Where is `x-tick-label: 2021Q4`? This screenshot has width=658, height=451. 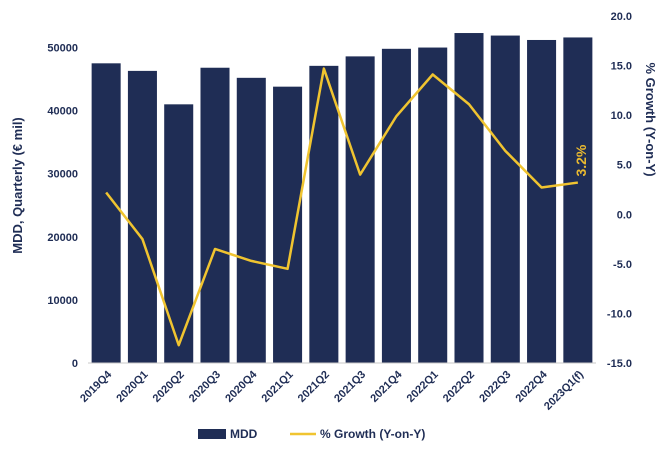 x-tick-label: 2021Q4 is located at coordinates (386, 386).